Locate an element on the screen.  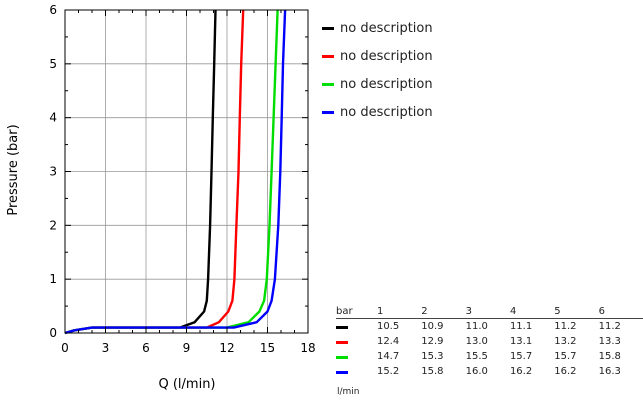
table-cell: 14.7 is located at coordinates (388, 356).